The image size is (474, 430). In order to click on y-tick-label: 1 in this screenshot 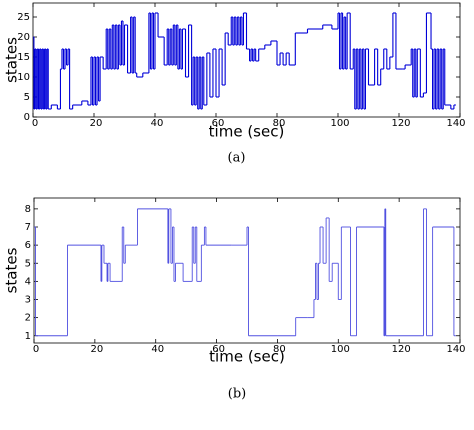, I will do `click(28, 336)`.